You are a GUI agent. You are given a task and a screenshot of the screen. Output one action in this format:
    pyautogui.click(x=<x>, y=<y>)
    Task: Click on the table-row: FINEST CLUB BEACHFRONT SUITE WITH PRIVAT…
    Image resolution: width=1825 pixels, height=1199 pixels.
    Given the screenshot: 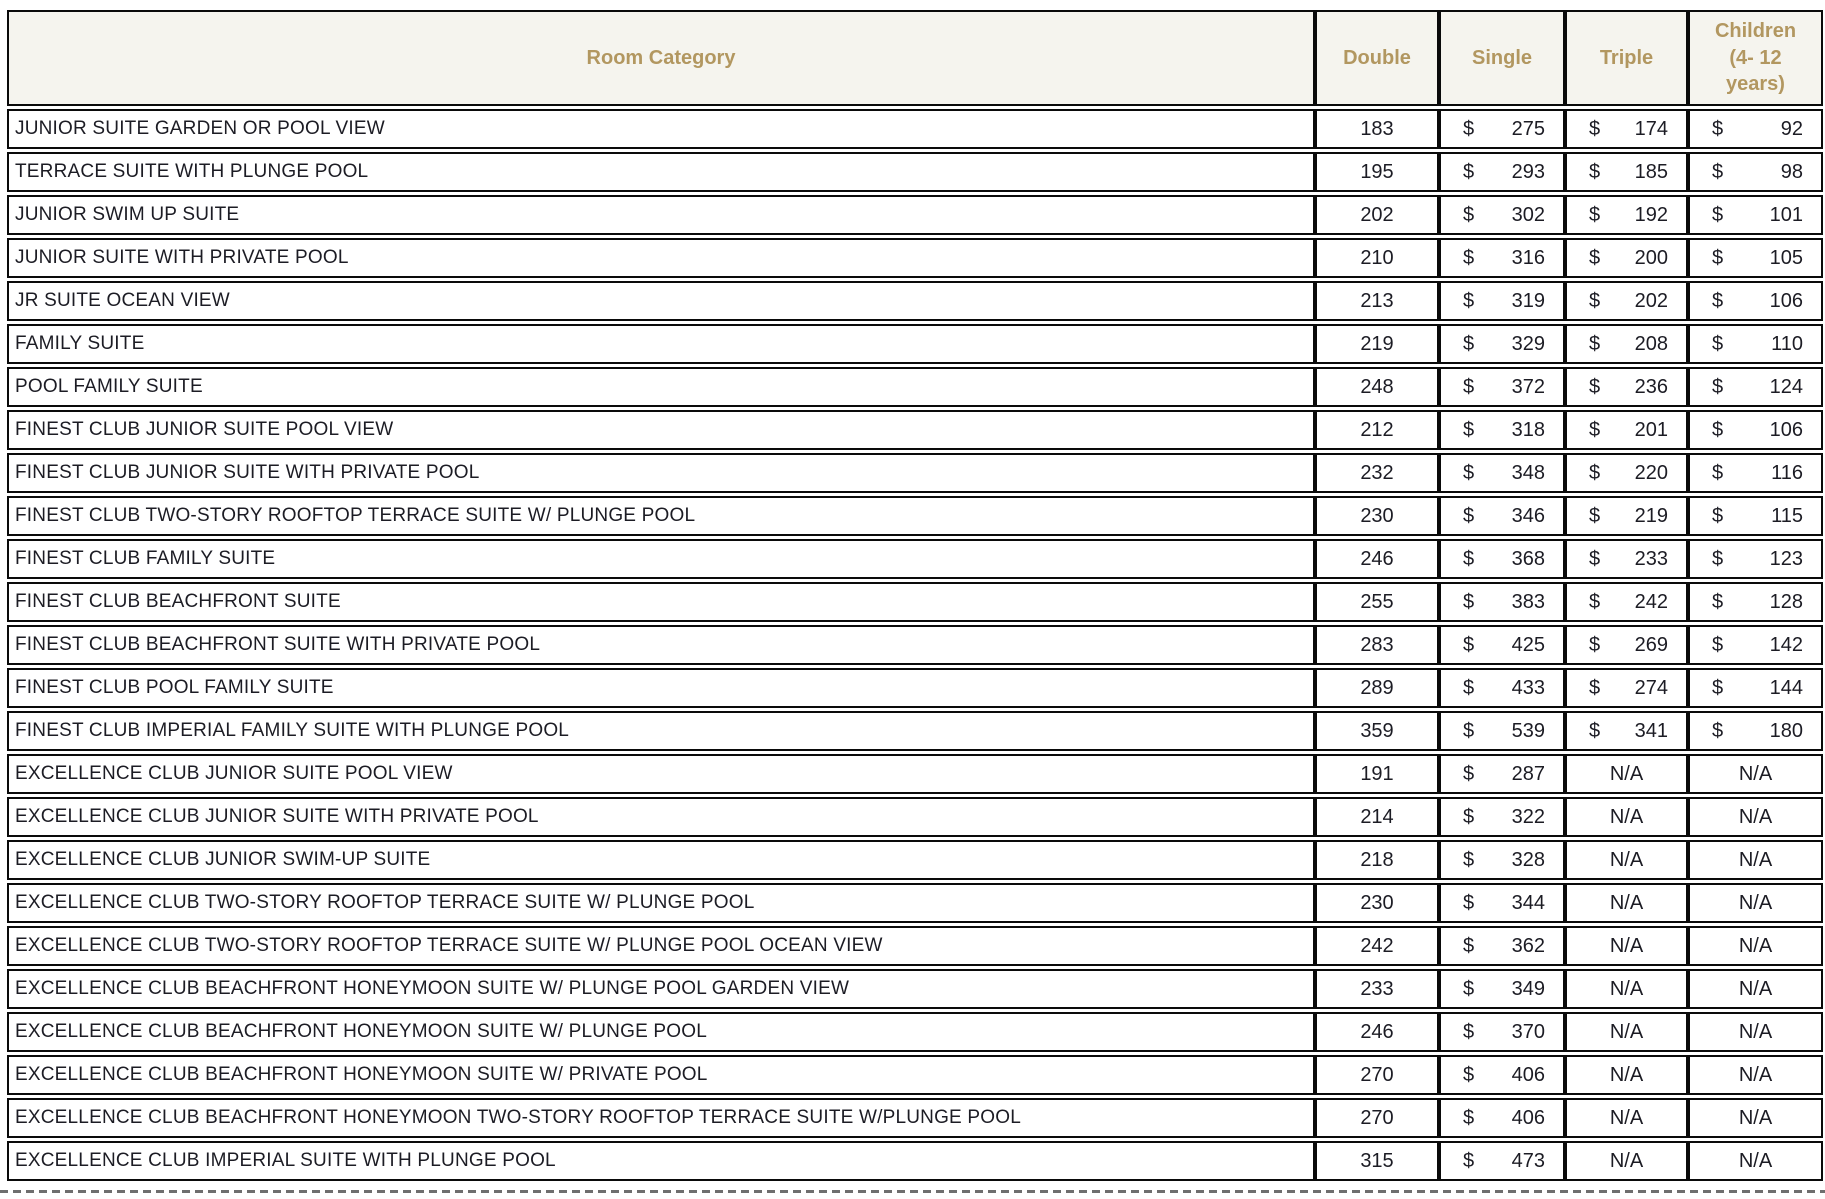 What is the action you would take?
    pyautogui.click(x=915, y=645)
    